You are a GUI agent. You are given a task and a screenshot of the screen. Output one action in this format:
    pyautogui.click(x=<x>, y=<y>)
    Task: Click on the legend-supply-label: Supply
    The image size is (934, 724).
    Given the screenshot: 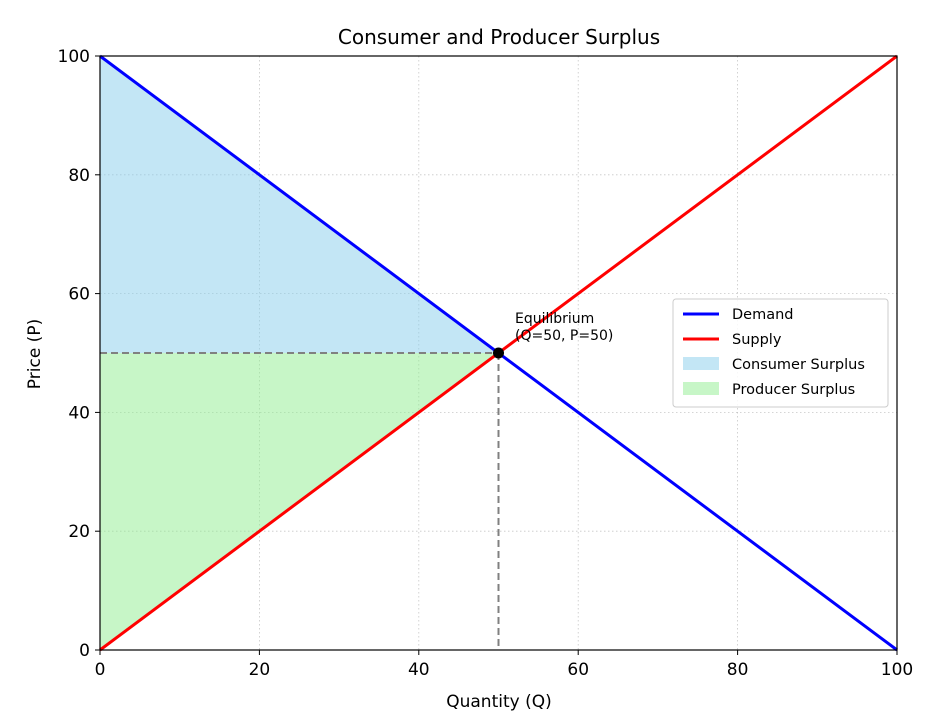 What is the action you would take?
    pyautogui.click(x=757, y=340)
    